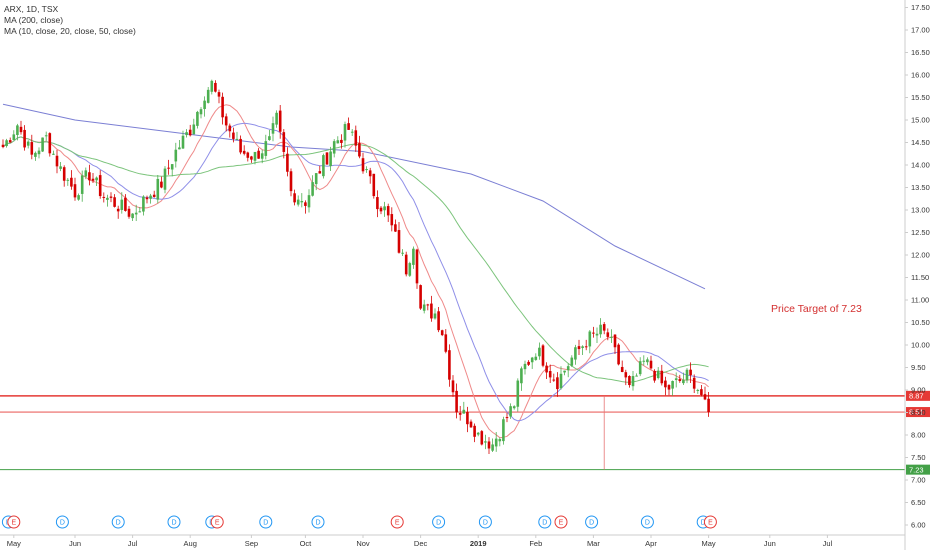 The image size is (932, 550). Describe the element at coordinates (816, 309) in the screenshot. I see `price-target-annotation: Price Target of 7.23` at that location.